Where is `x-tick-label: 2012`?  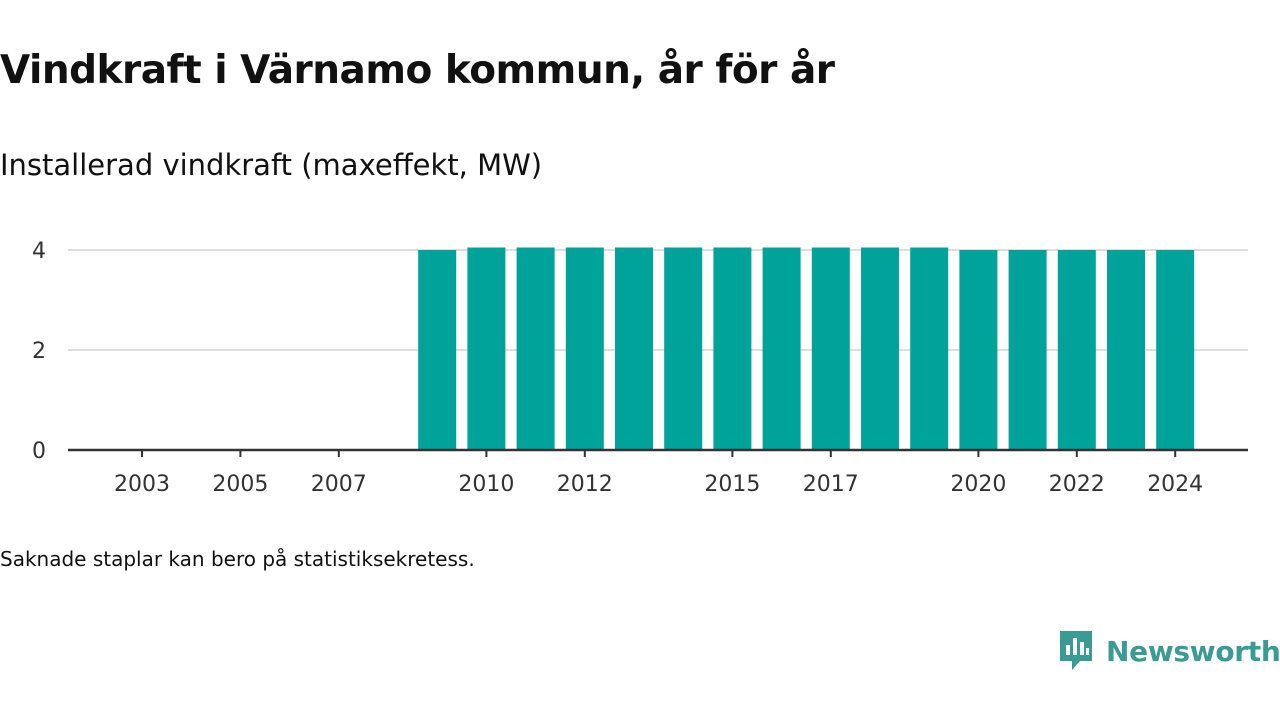
x-tick-label: 2012 is located at coordinates (585, 484).